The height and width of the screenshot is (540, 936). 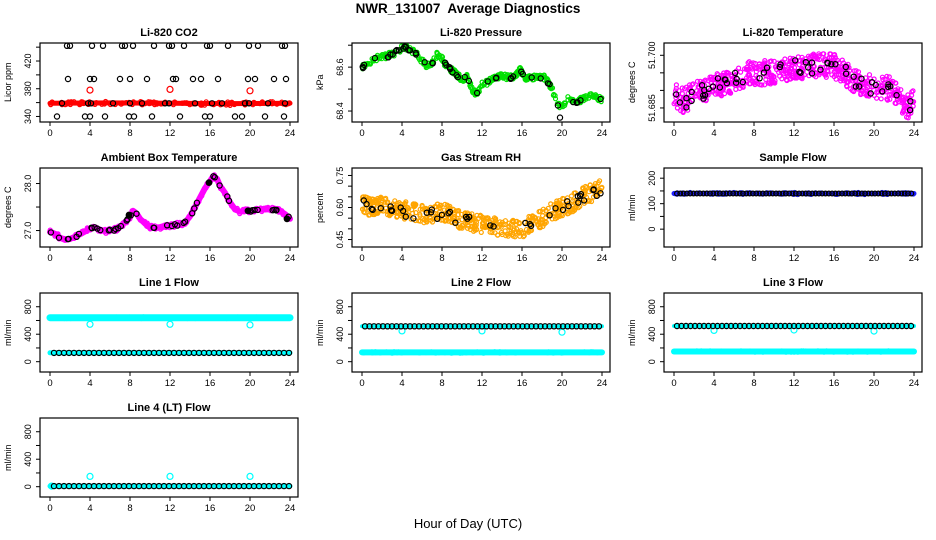 What do you see at coordinates (170, 318) in the screenshot?
I see `line1-high-band-series` at bounding box center [170, 318].